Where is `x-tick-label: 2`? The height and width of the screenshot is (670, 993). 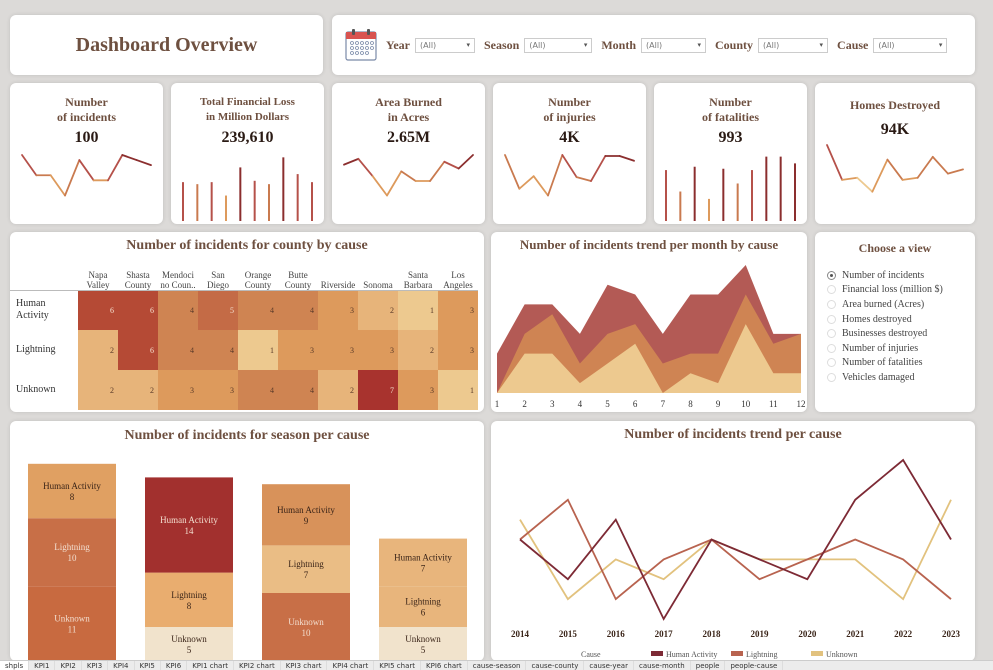 x-tick-label: 2 is located at coordinates (524, 404).